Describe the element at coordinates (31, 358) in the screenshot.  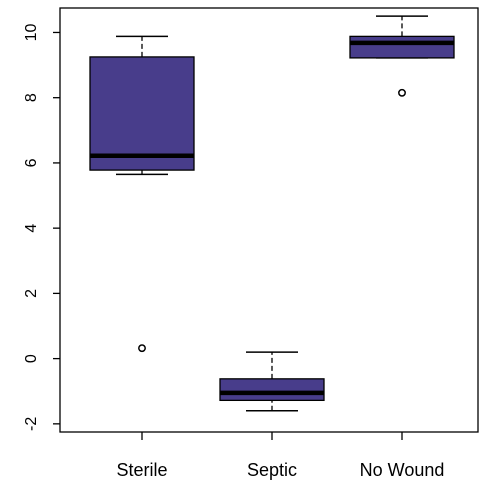
I see `y-tick-label: 0` at that location.